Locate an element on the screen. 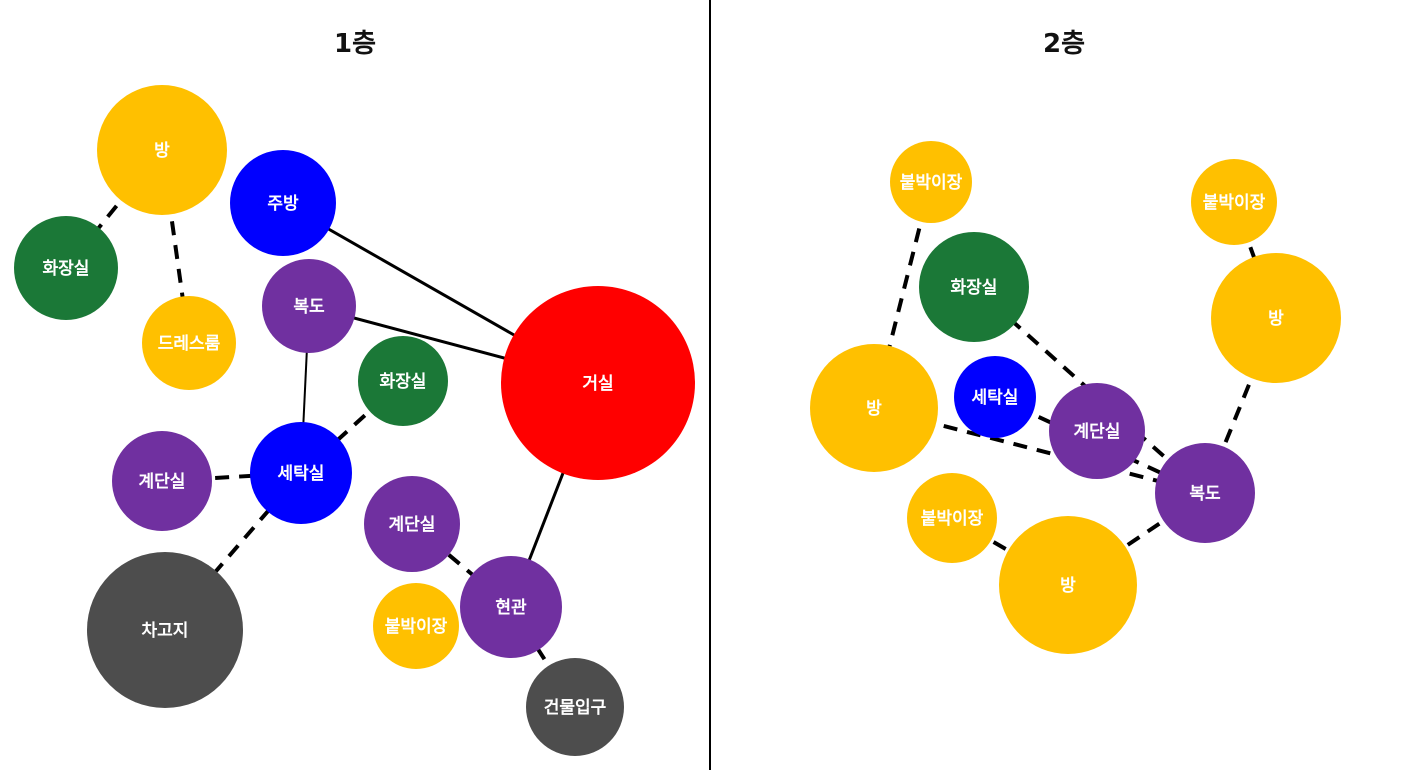 The height and width of the screenshot is (770, 1420). room-node-f1-geosil: 거실 is located at coordinates (598, 383).